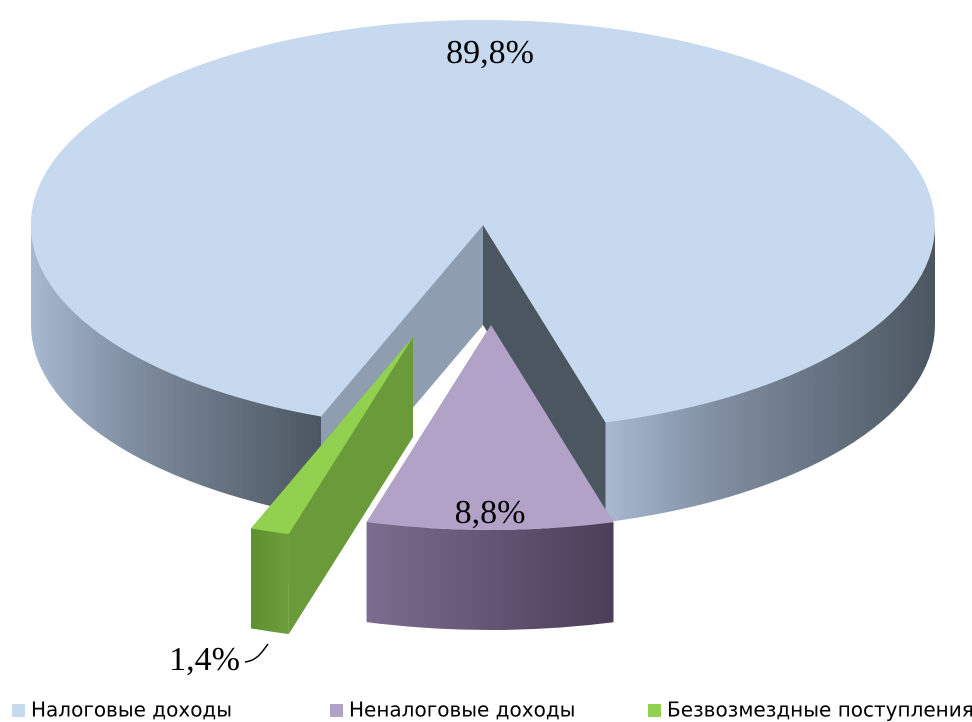 The image size is (972, 722). Describe the element at coordinates (490, 52) in the screenshot. I see `data-label: 89,8%` at that location.